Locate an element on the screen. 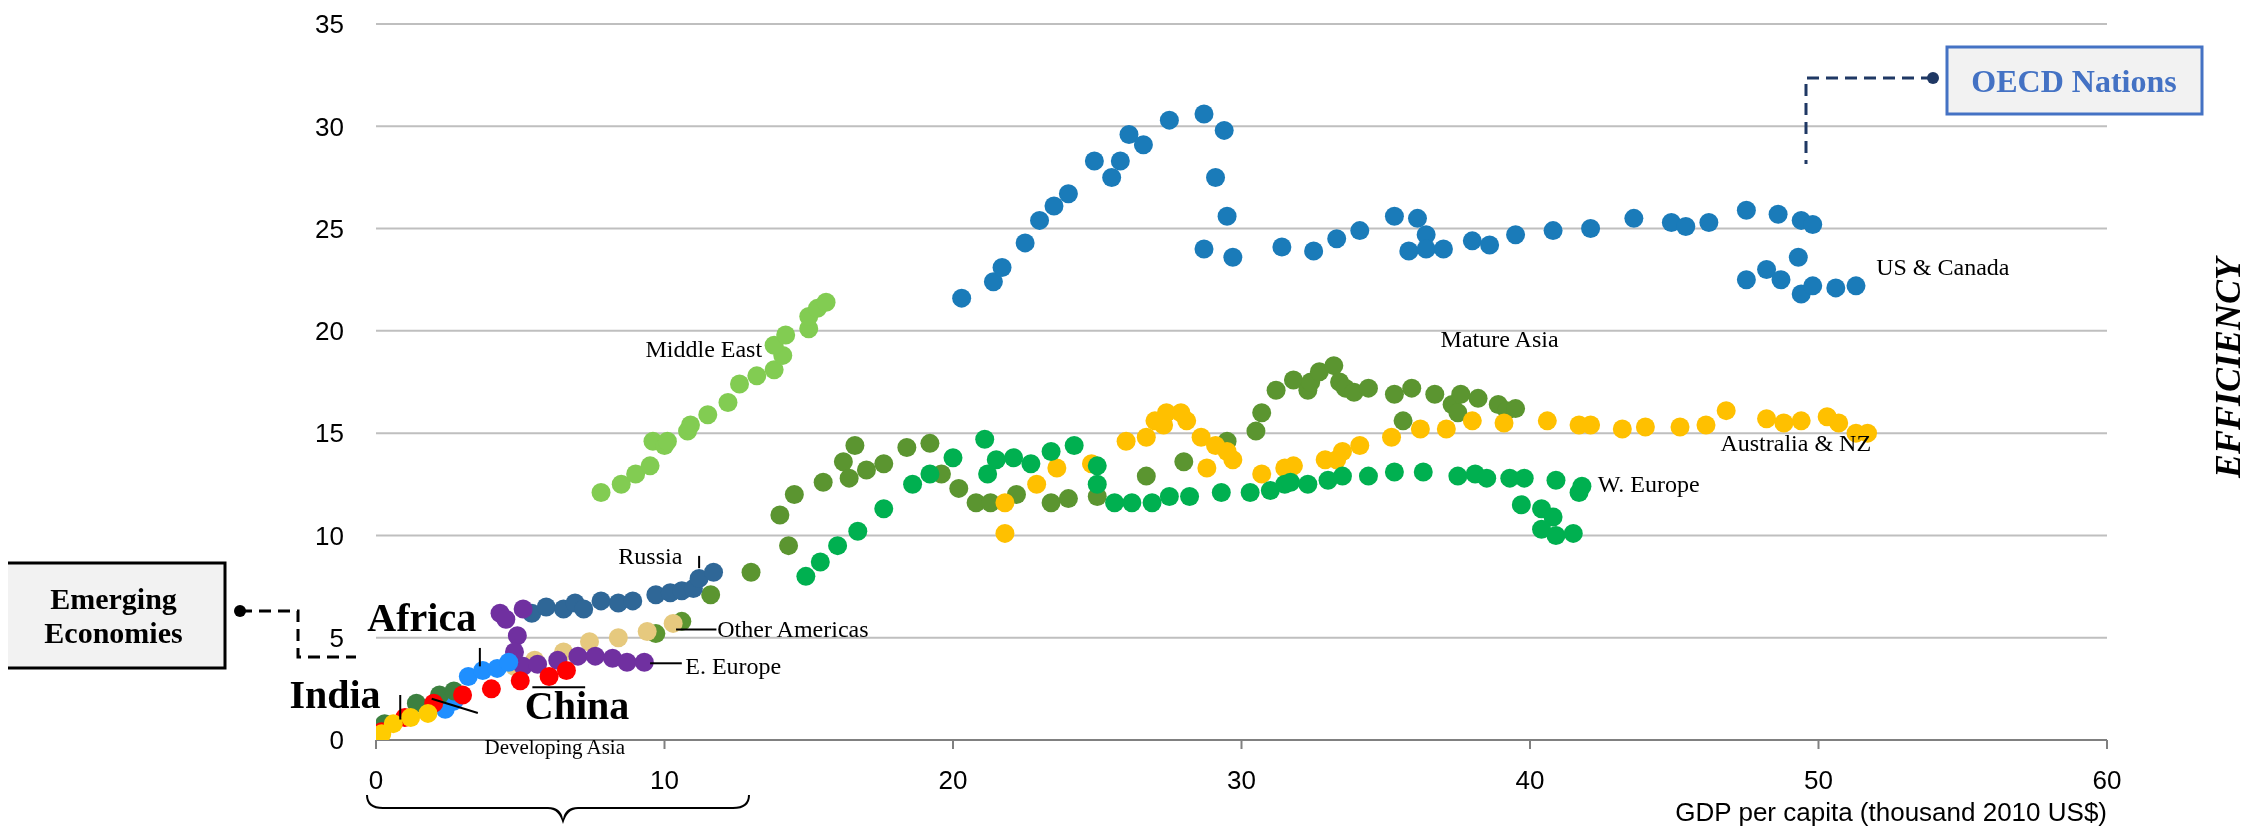  y-tick-label: 25 is located at coordinates (329, 228).